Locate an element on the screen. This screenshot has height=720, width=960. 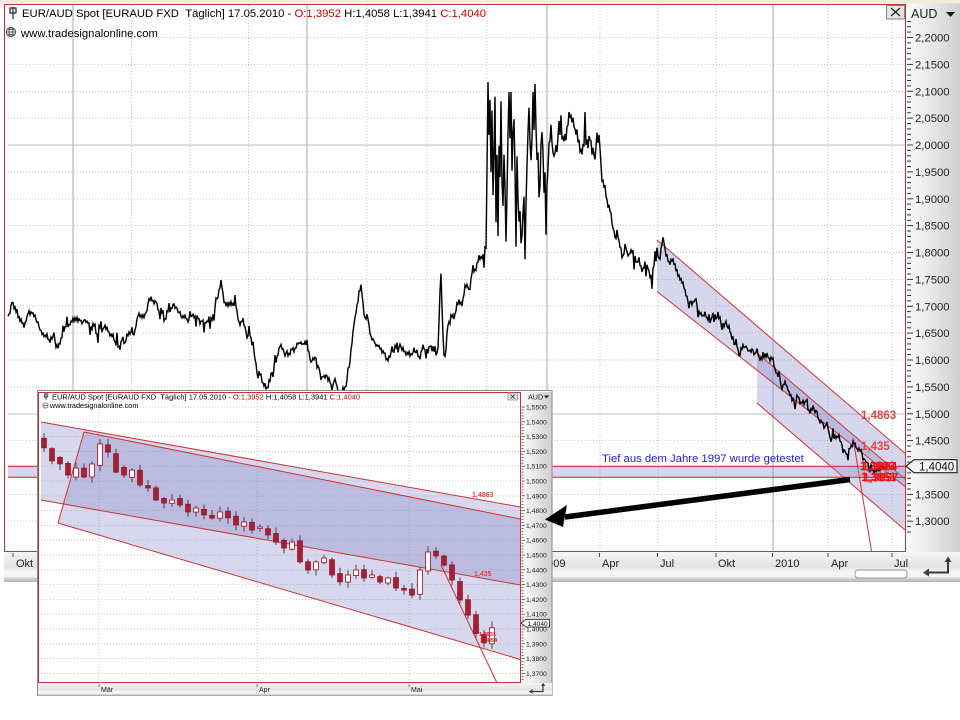
svg-text: 1,3000 is located at coordinates (932, 522).